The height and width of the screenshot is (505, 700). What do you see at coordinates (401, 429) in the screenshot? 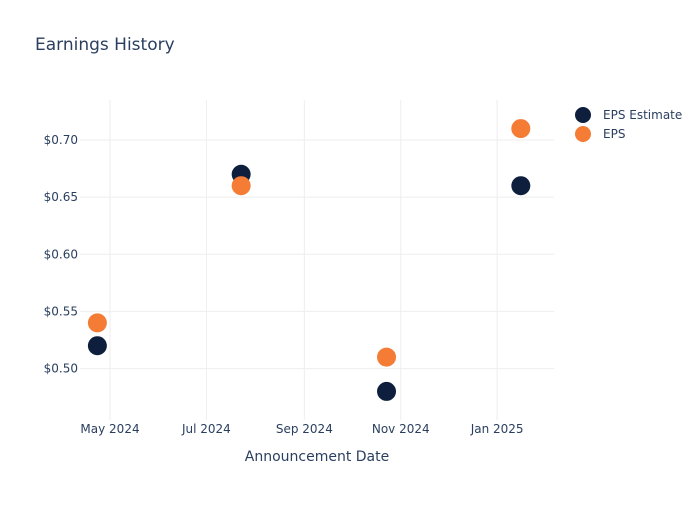
I see `x-tick-label: Nov 2024` at bounding box center [401, 429].